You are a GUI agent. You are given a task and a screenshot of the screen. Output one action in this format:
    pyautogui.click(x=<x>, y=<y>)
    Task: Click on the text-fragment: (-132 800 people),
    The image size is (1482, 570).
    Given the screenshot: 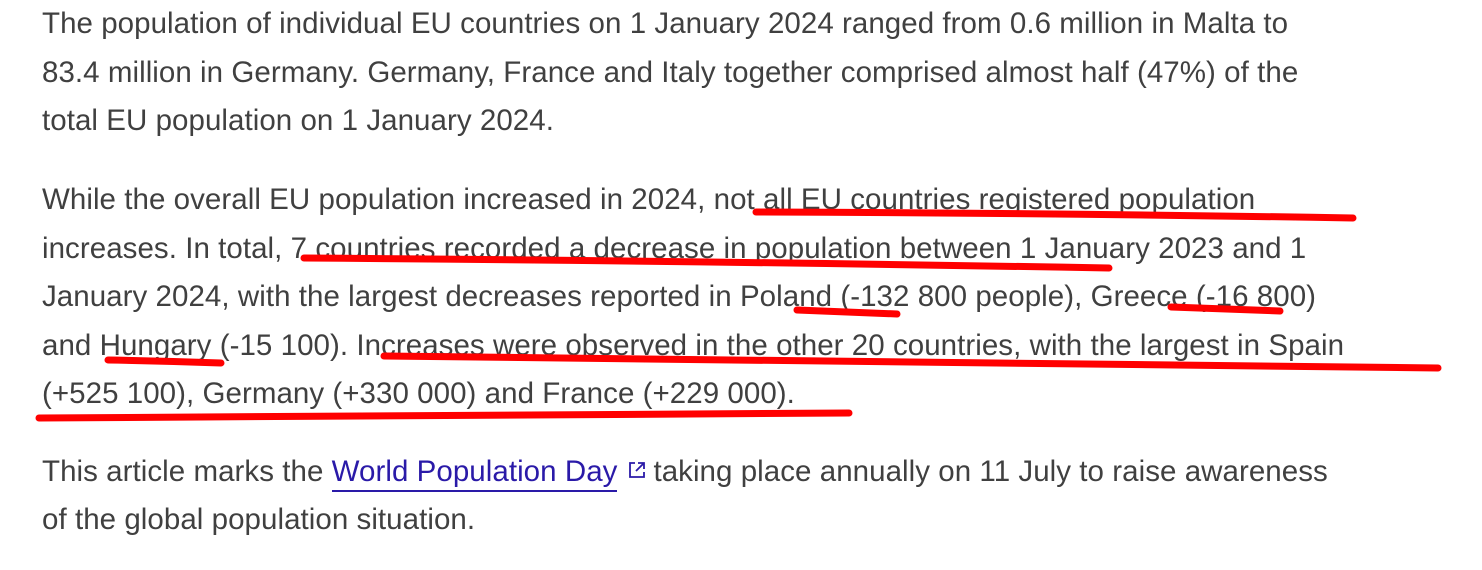 What is the action you would take?
    pyautogui.click(x=961, y=296)
    